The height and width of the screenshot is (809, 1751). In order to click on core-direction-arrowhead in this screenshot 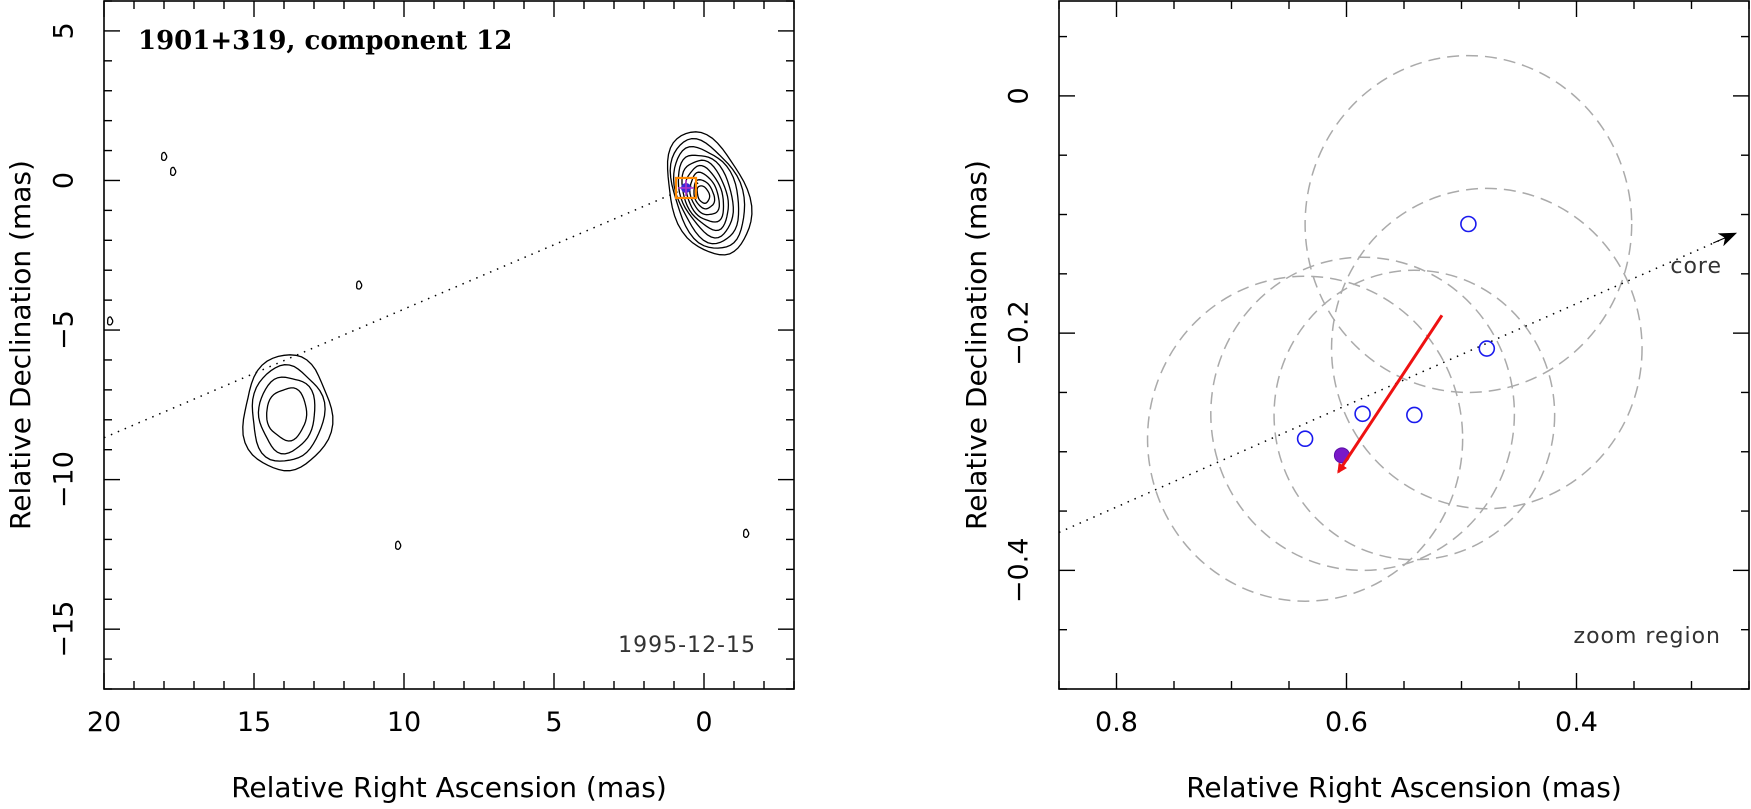, I will do `click(1725, 239)`.